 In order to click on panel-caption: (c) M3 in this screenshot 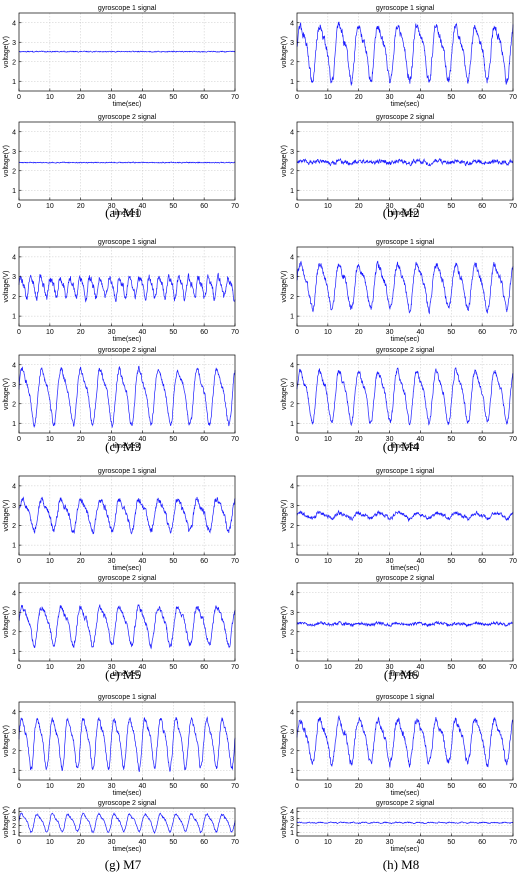, I will do `click(123, 446)`.